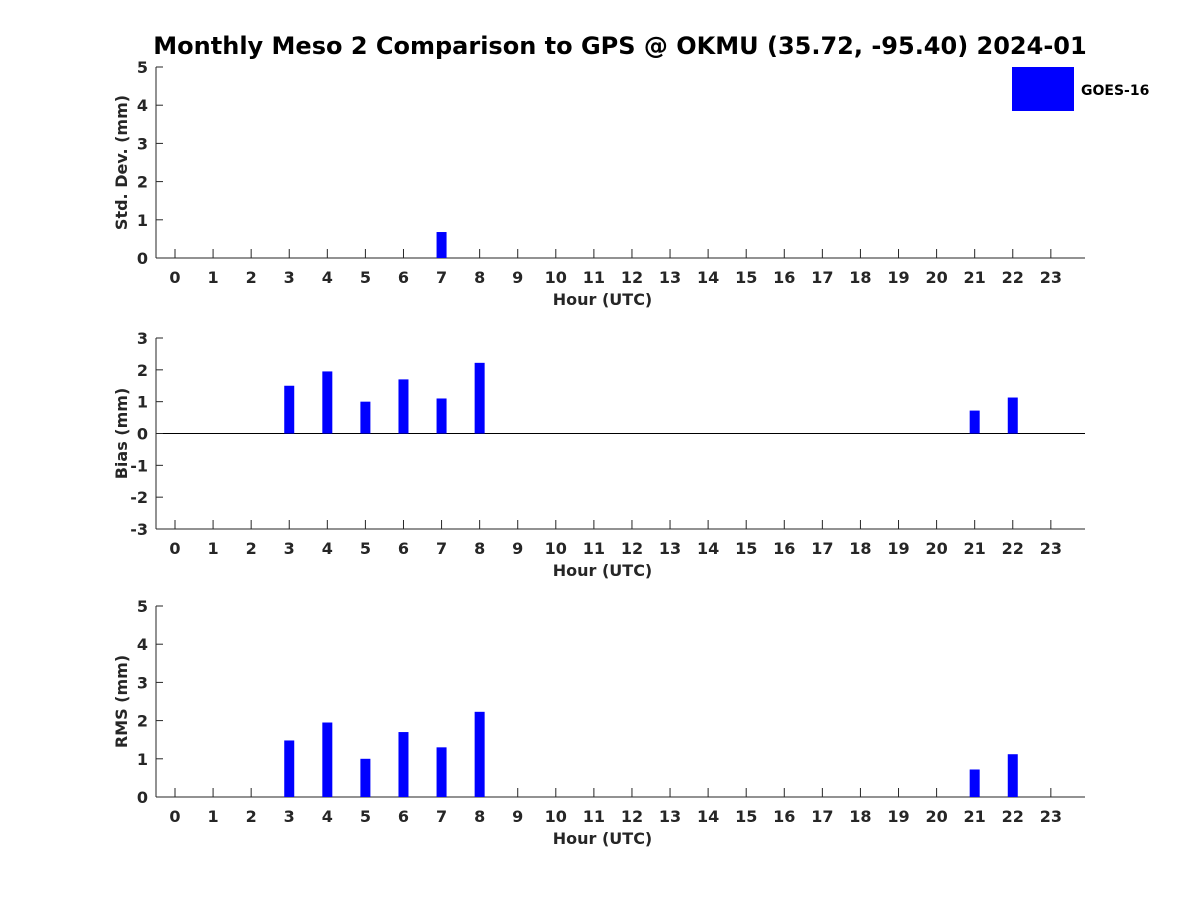 Image resolution: width=1200 pixels, height=900 pixels. Describe the element at coordinates (1115, 91) in the screenshot. I see `legend-label: GOES-16` at that location.